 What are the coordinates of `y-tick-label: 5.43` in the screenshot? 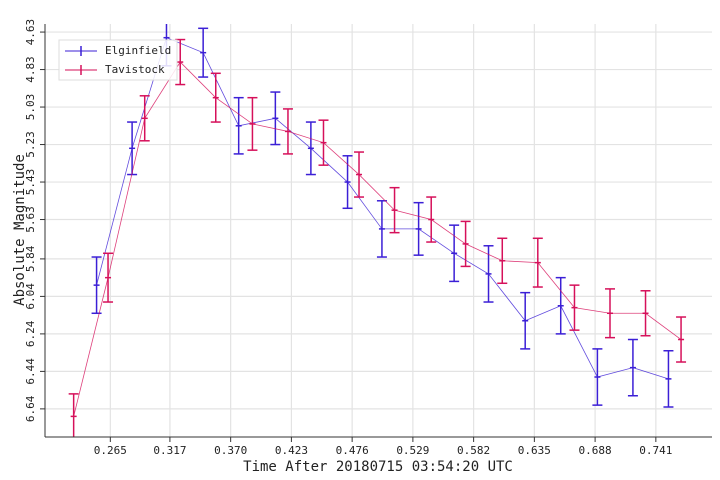 It's located at (30, 182).